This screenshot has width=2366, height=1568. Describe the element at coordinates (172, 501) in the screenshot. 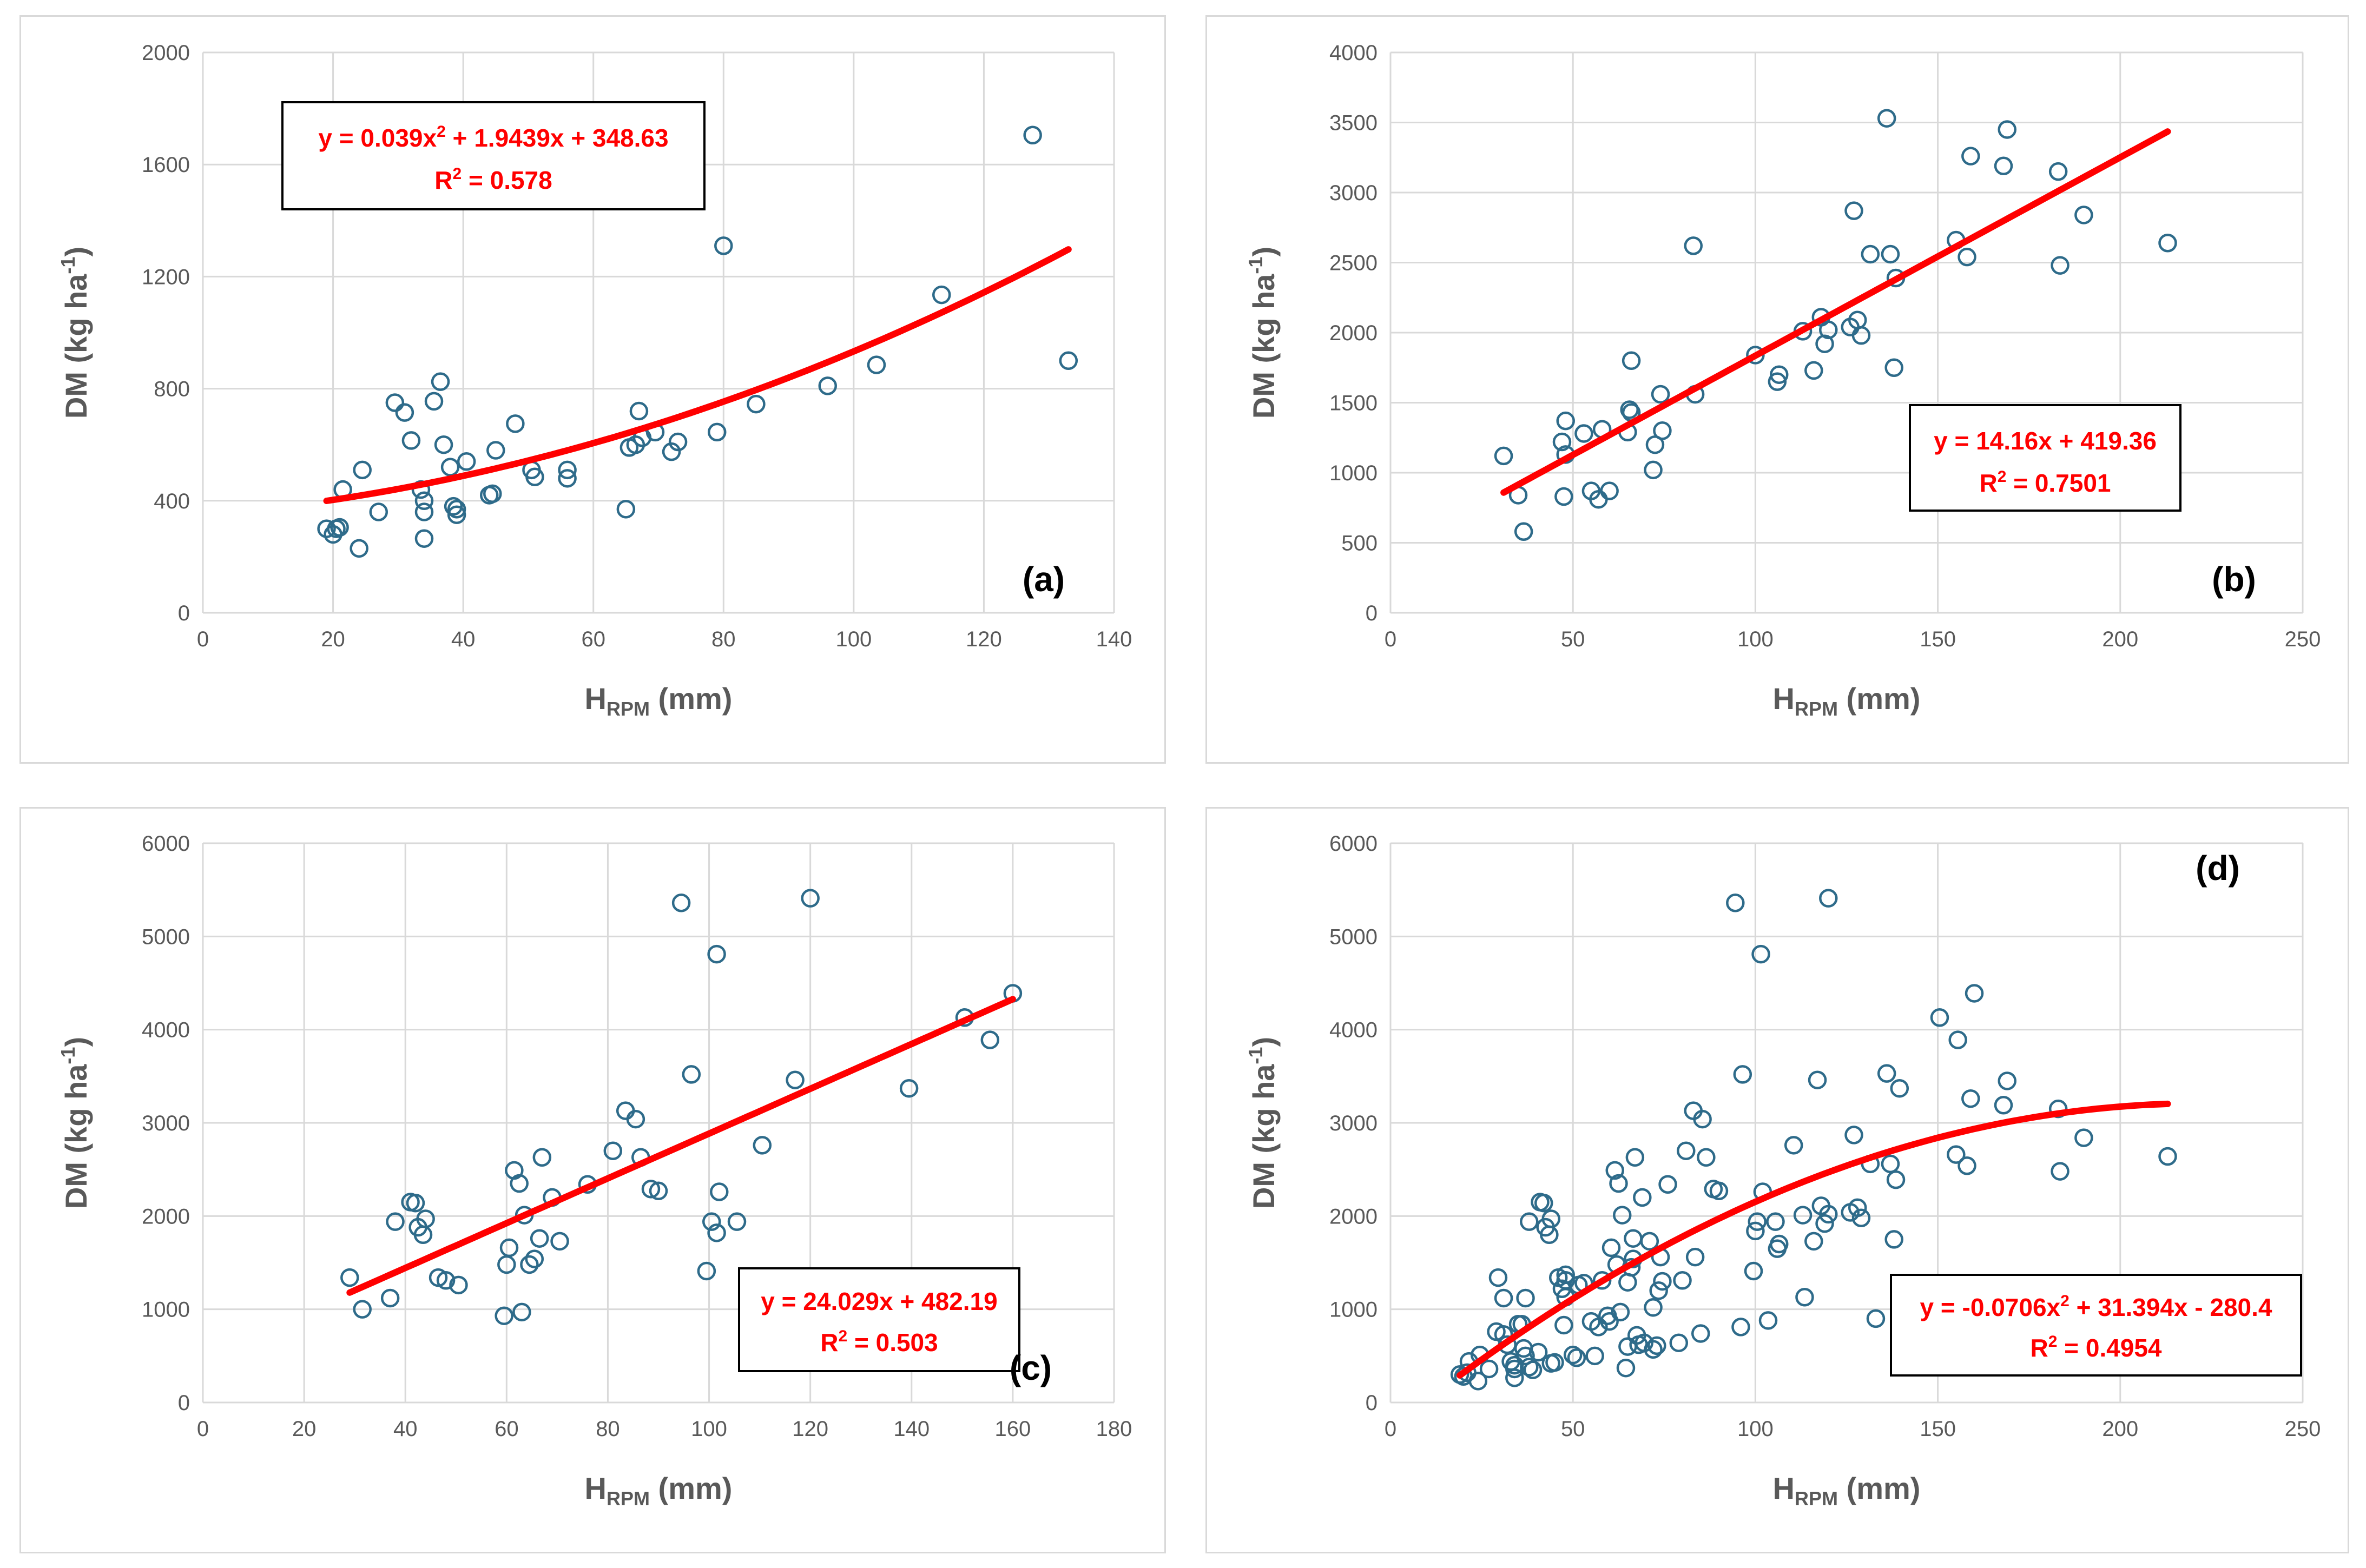

I see `y-tick-label: 400` at that location.